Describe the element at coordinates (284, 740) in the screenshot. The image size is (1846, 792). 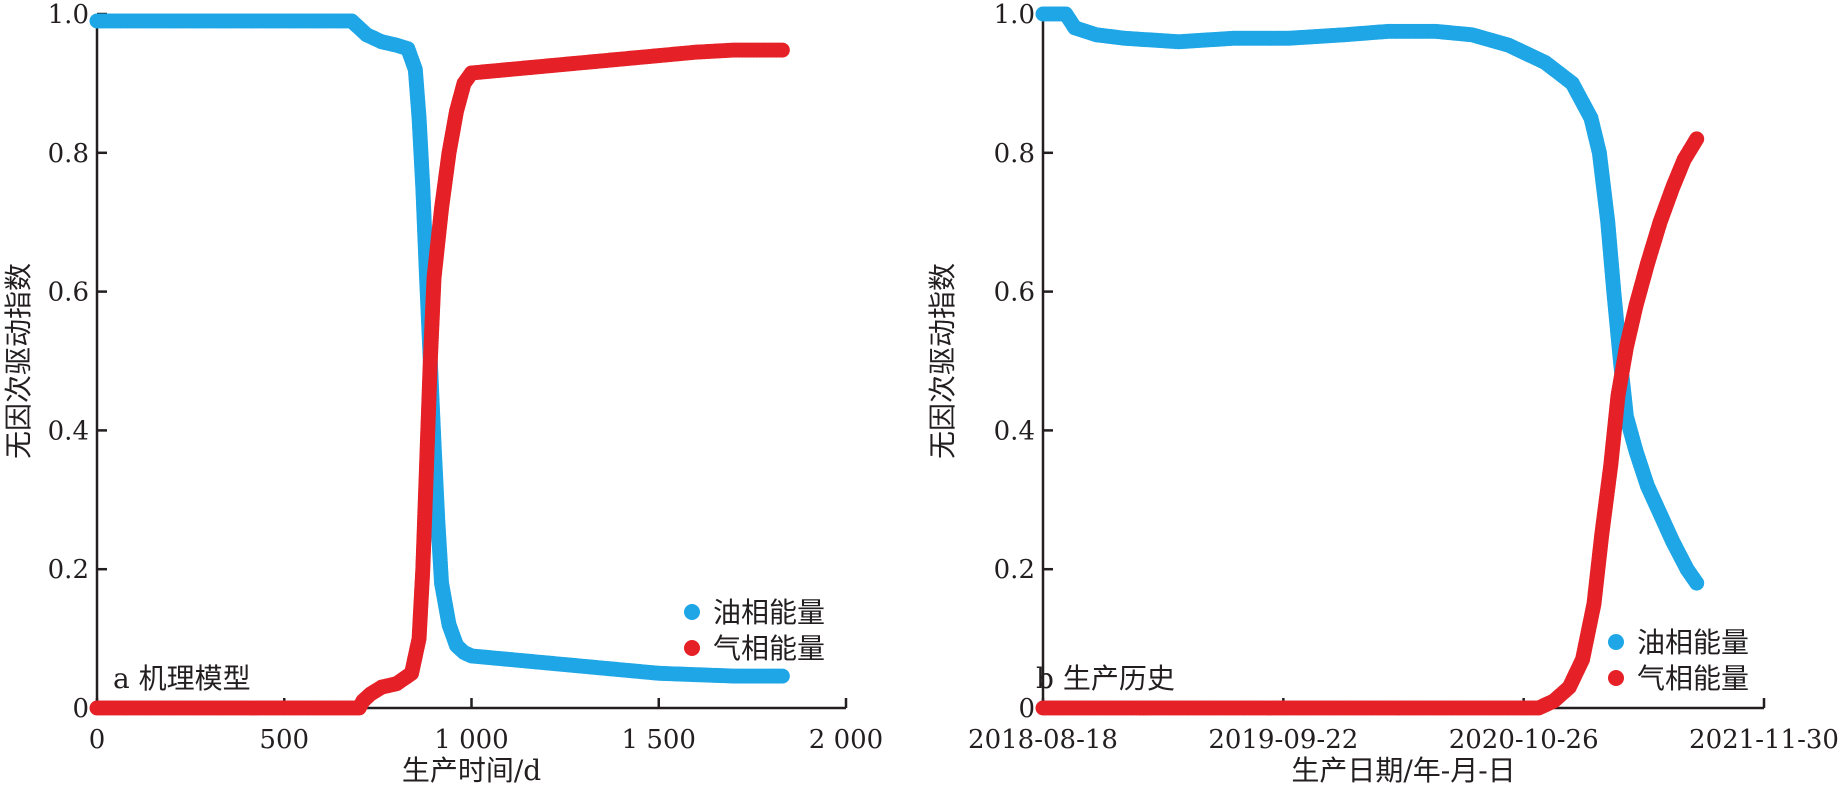
I see `x-tick-label: 500` at that location.